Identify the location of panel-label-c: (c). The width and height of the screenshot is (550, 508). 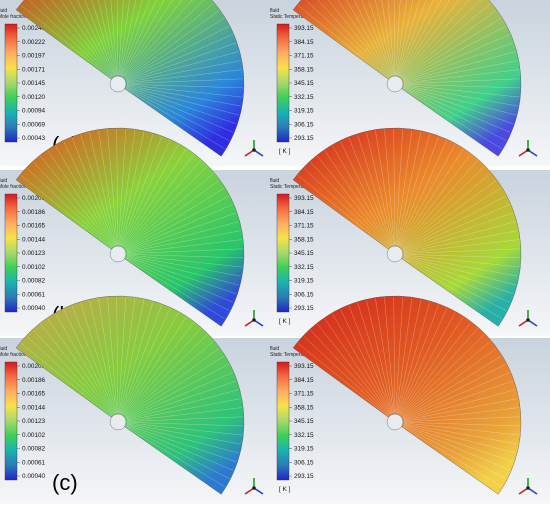
(65, 482).